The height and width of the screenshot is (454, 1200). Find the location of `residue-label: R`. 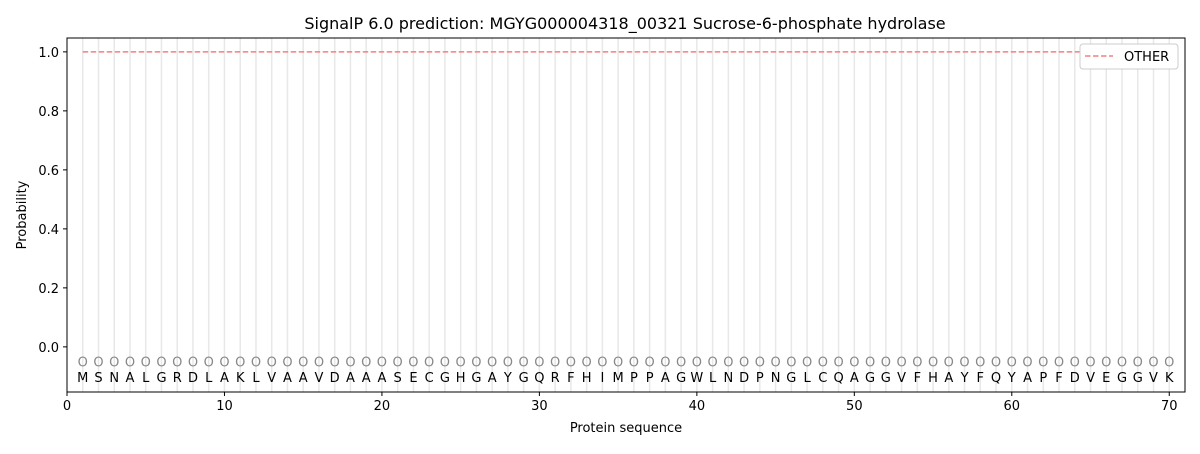

residue-label: R is located at coordinates (555, 378).